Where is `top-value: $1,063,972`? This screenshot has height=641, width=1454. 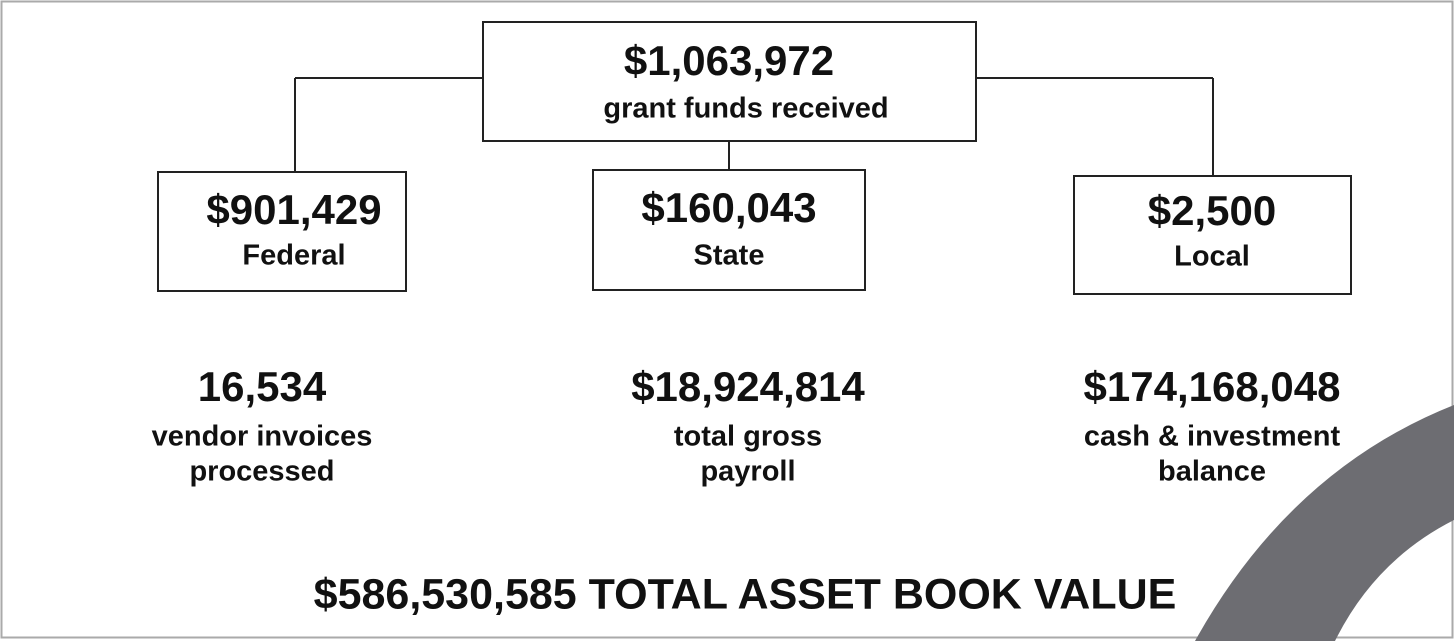
top-value: $1,063,972 is located at coordinates (729, 60).